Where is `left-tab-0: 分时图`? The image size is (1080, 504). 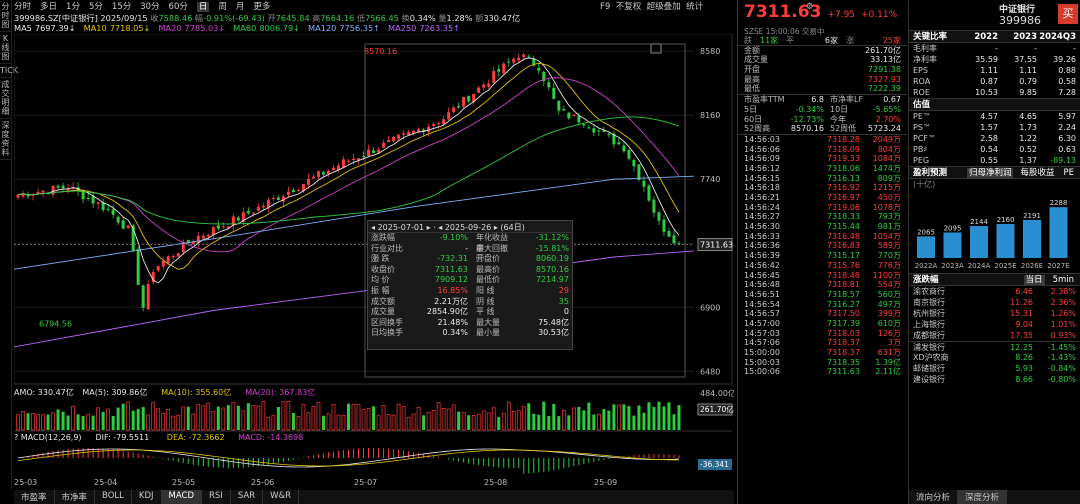 left-tab-0: 分时图 is located at coordinates (5, 16).